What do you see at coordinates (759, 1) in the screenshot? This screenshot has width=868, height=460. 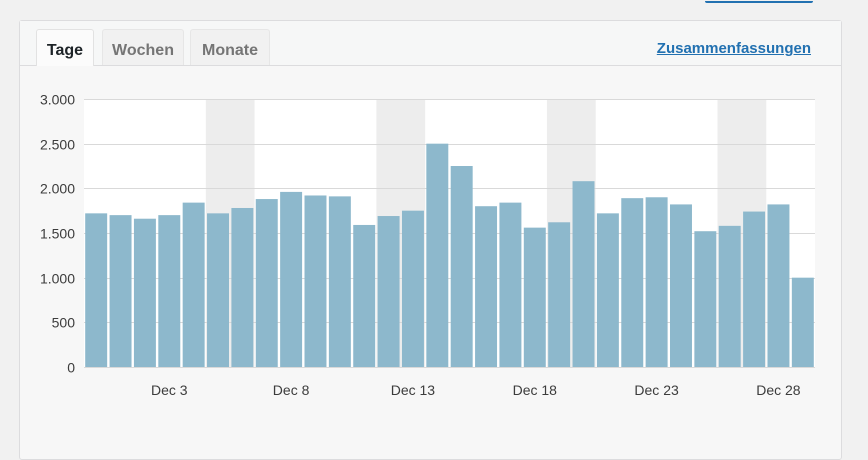 I see `top-link-underline` at bounding box center [759, 1].